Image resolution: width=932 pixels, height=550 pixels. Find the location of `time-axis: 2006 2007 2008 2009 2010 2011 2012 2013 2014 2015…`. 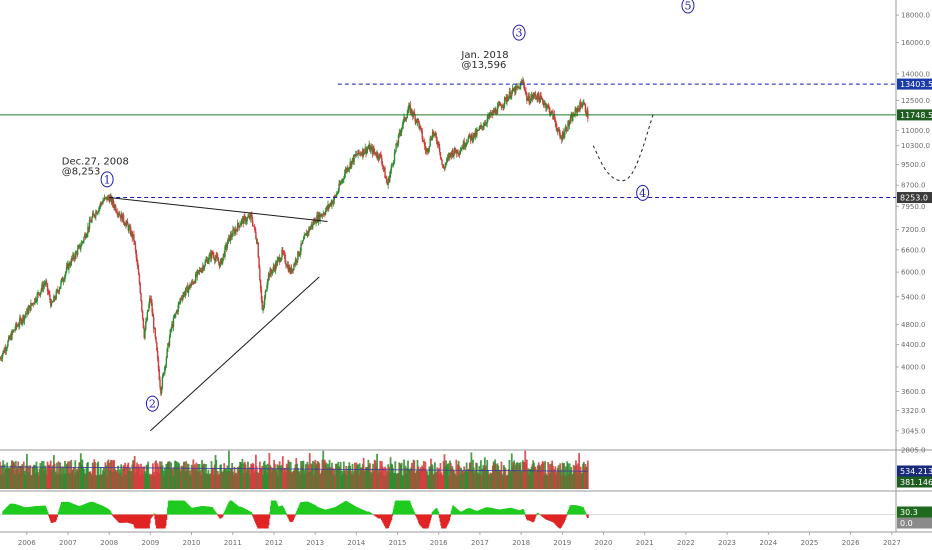

time-axis: 2006 2007 2008 2009 2010 2011 2012 2013 2014 2015… is located at coordinates (459, 539).